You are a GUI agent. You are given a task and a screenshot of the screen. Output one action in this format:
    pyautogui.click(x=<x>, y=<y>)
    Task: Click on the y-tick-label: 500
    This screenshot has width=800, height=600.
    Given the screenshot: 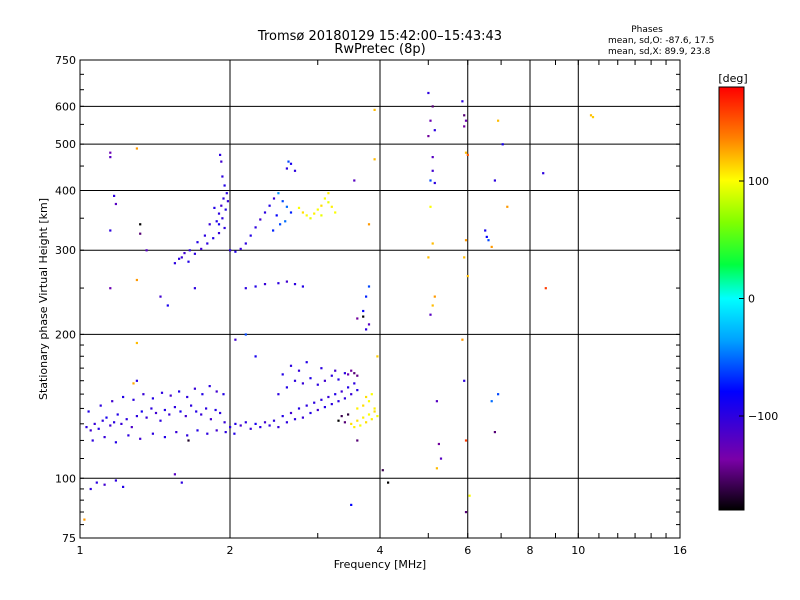 What is the action you would take?
    pyautogui.click(x=65, y=144)
    